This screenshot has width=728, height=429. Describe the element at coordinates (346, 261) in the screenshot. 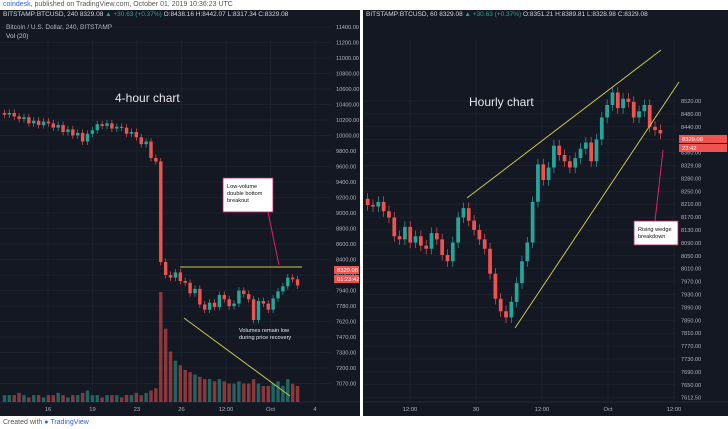

I see `y-tick-label: 8400.00` at that location.